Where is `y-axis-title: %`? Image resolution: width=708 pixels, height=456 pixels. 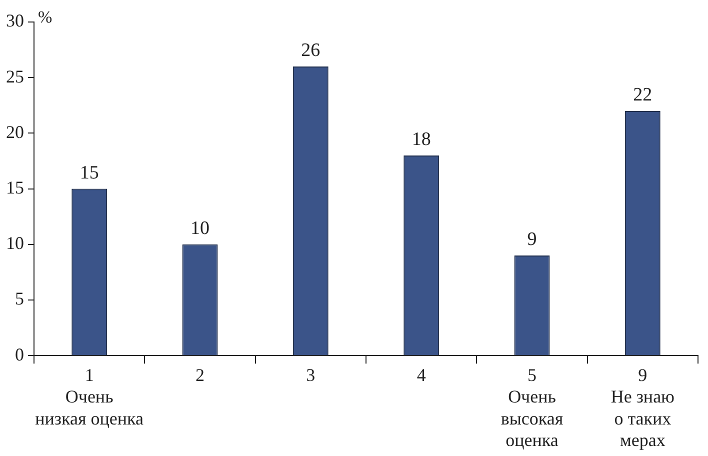
y-axis-title: % is located at coordinates (45, 16).